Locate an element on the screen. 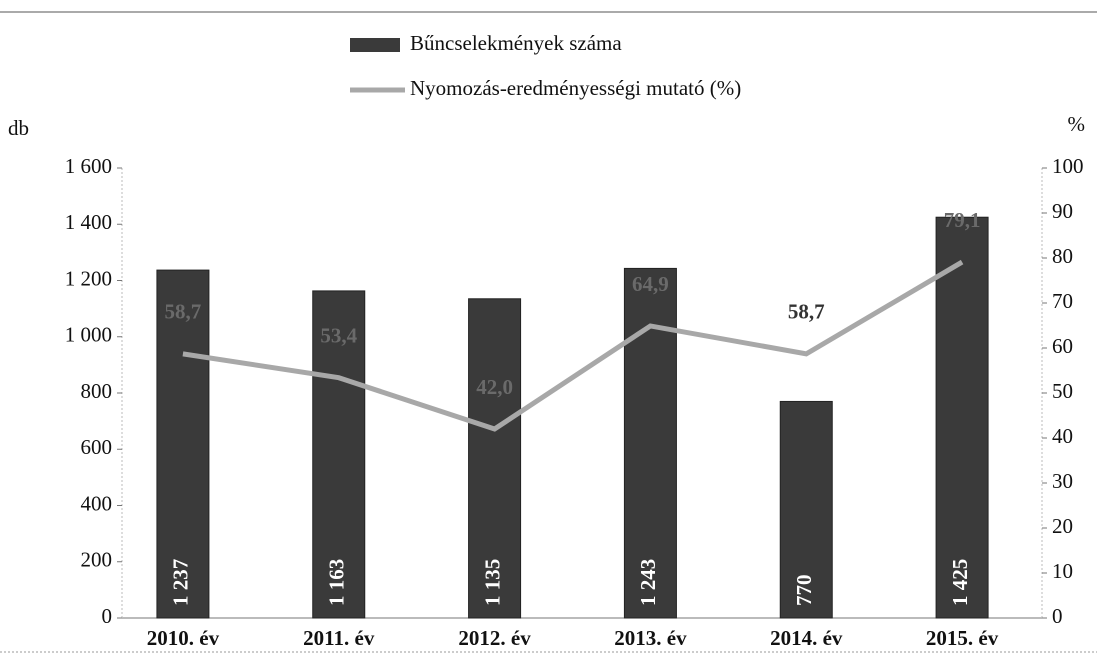 Image resolution: width=1097 pixels, height=668 pixels. y-tick-label: 800 is located at coordinates (97, 391).